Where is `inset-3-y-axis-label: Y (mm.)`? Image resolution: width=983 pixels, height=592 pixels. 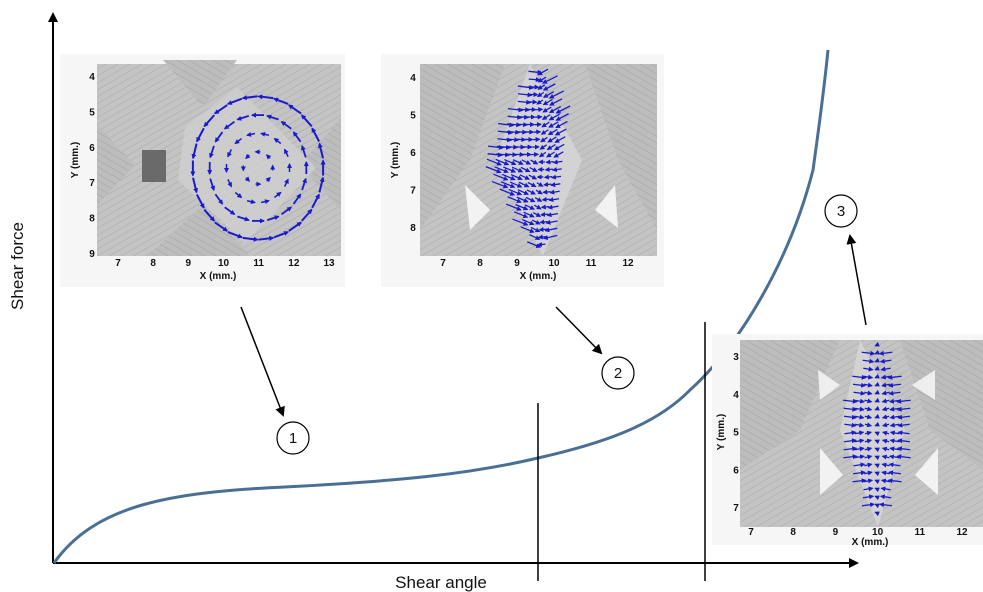
inset-3-y-axis-label: Y (mm.) is located at coordinates (721, 432).